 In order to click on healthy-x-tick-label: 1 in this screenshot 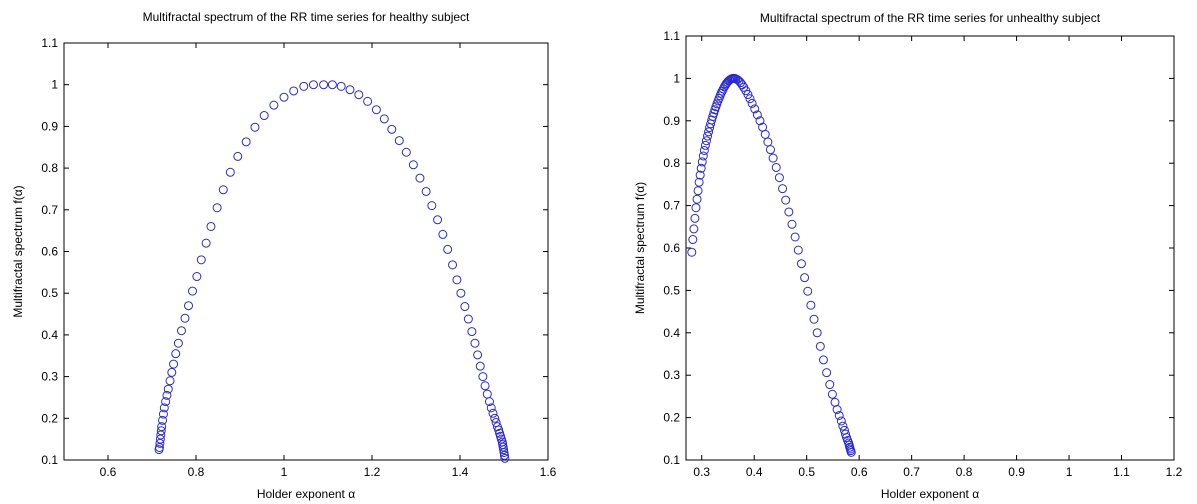, I will do `click(284, 472)`.